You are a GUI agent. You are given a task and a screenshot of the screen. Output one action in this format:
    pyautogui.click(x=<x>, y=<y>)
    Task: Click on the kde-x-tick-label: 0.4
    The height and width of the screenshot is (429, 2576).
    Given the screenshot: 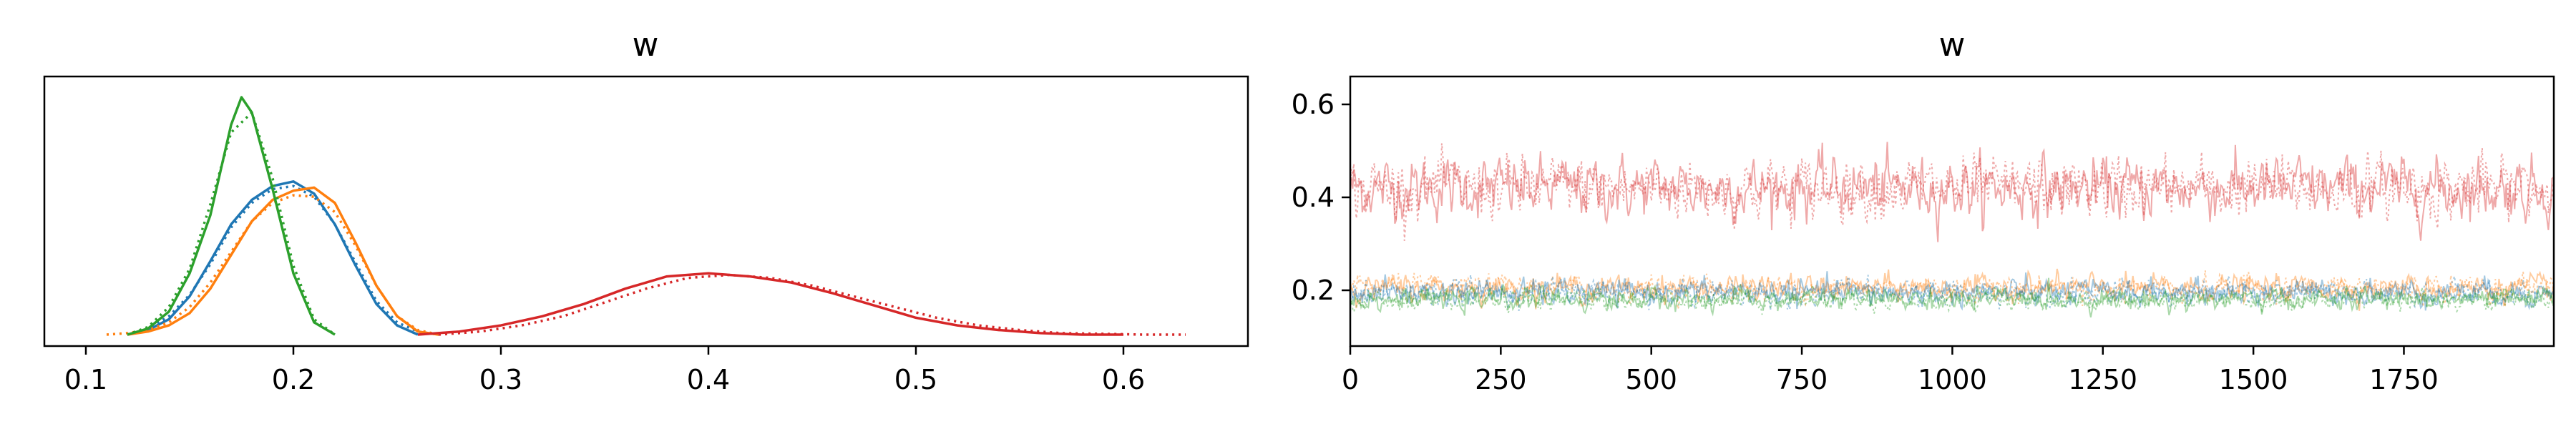 What is the action you would take?
    pyautogui.click(x=708, y=379)
    